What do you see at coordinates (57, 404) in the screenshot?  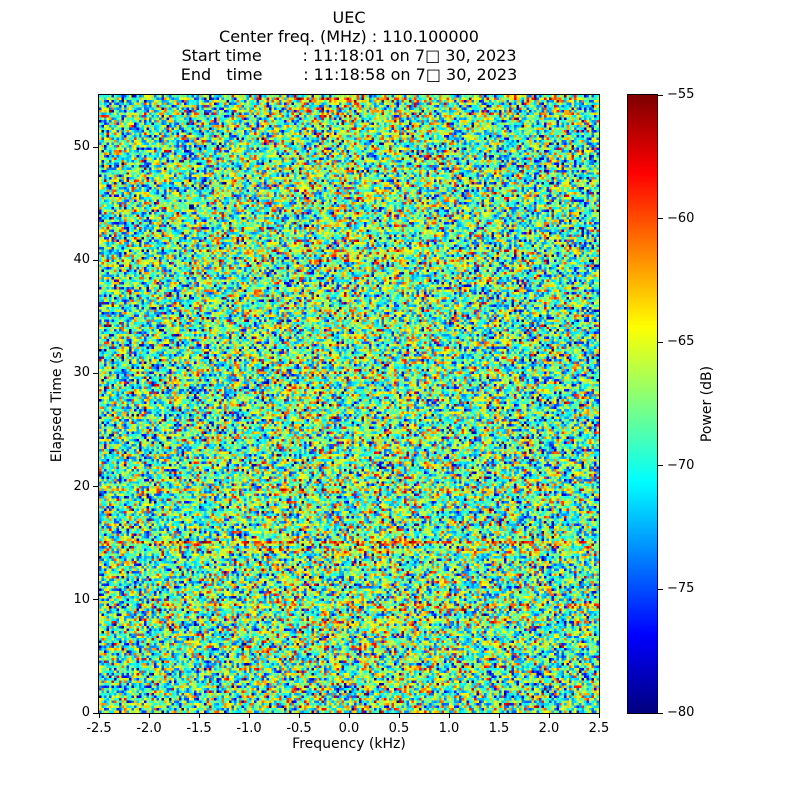 I see `y-axis-label: Elapsed Time (s)` at bounding box center [57, 404].